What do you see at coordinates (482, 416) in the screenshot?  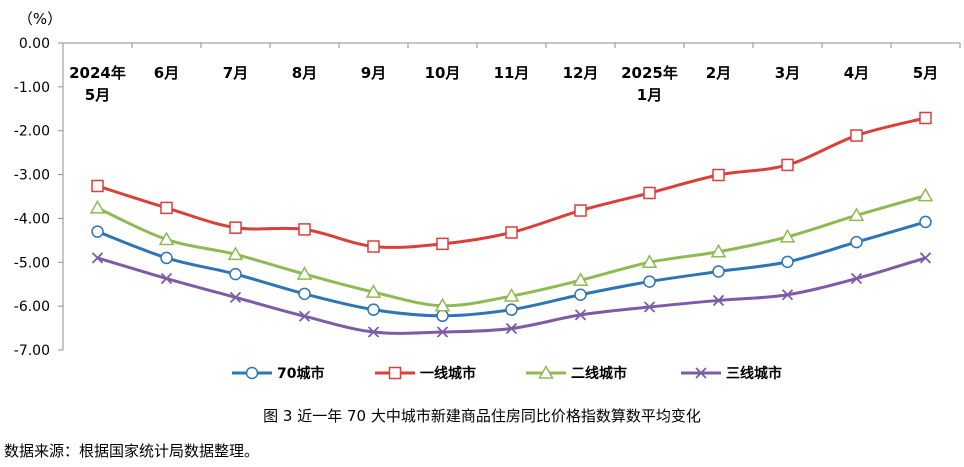 I see `figure-caption: 图 3 近一年 70 大中城市新建商品住房同比价格指数算数平均变化` at bounding box center [482, 416].